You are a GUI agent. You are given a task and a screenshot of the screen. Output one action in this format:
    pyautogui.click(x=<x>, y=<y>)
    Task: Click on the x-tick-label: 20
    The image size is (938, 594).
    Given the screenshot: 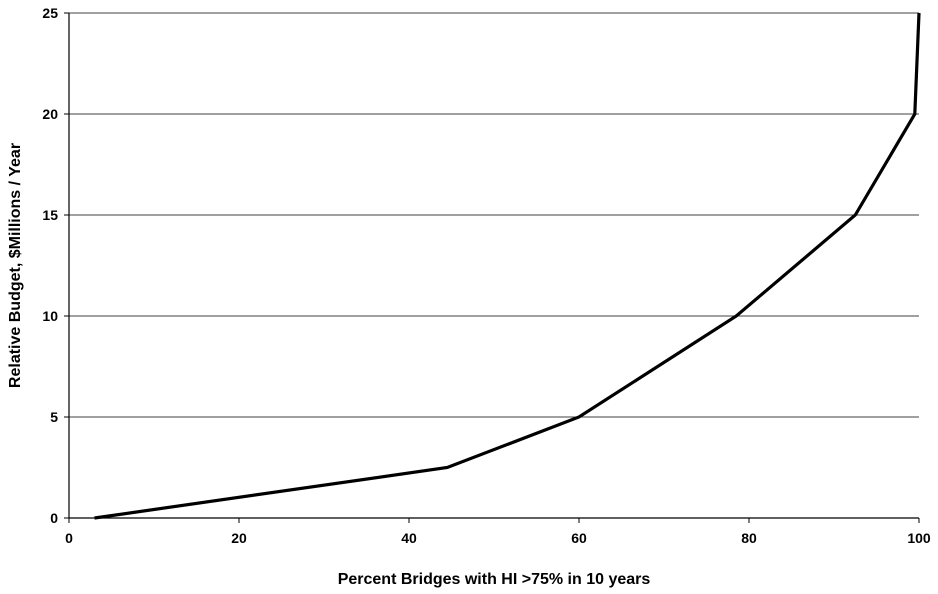 What is the action you would take?
    pyautogui.click(x=239, y=538)
    